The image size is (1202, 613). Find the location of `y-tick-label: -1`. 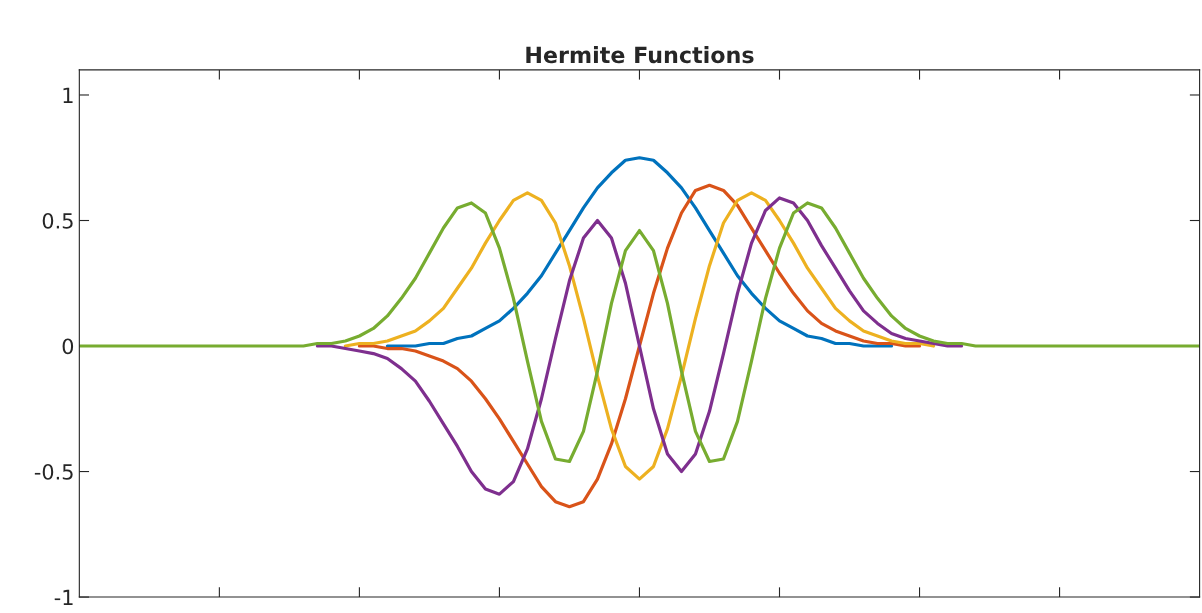

y-tick-label: -1 is located at coordinates (63, 597).